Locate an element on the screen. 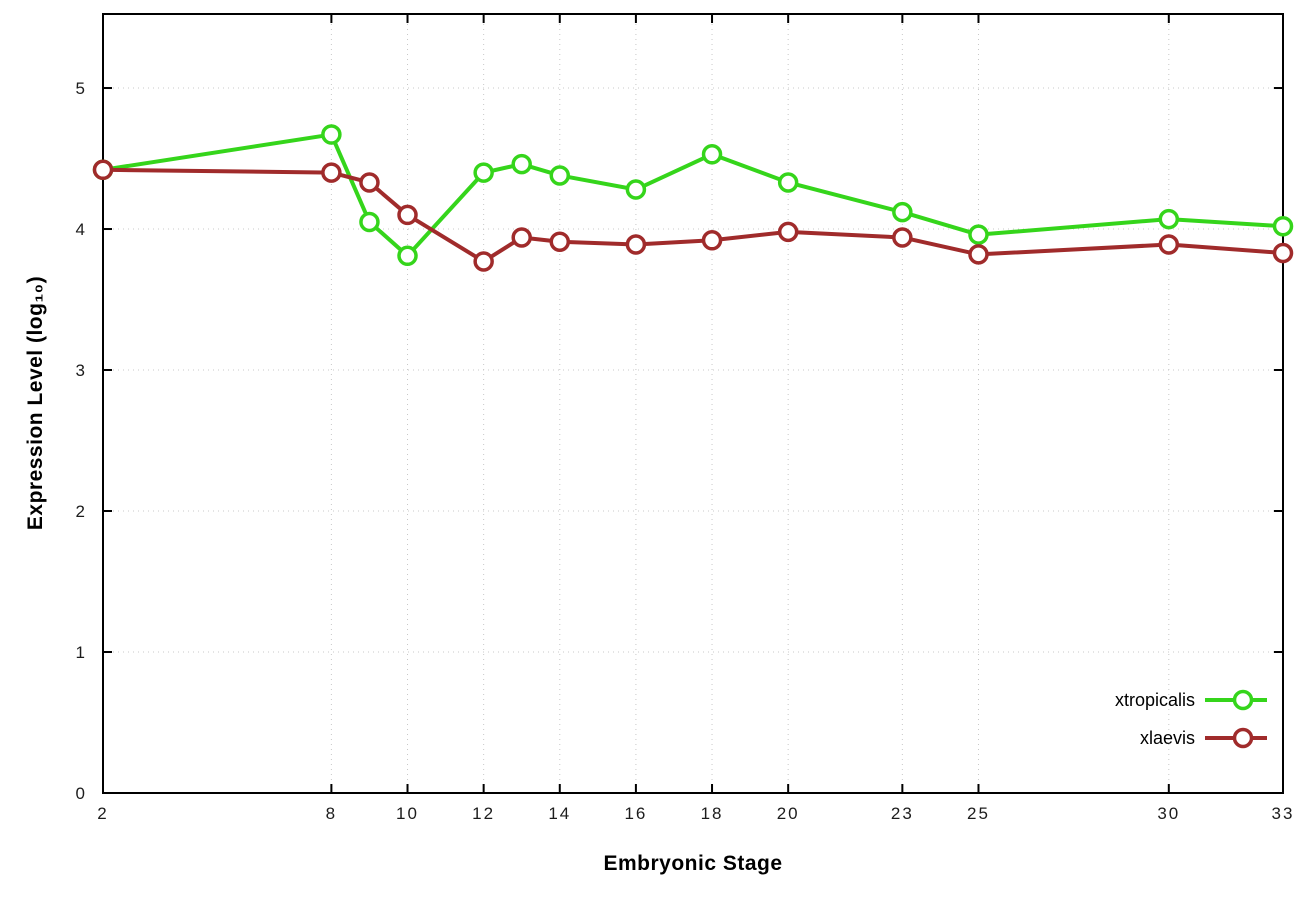 This screenshot has height=907, width=1296. y-tick-label: 4 is located at coordinates (81, 229).